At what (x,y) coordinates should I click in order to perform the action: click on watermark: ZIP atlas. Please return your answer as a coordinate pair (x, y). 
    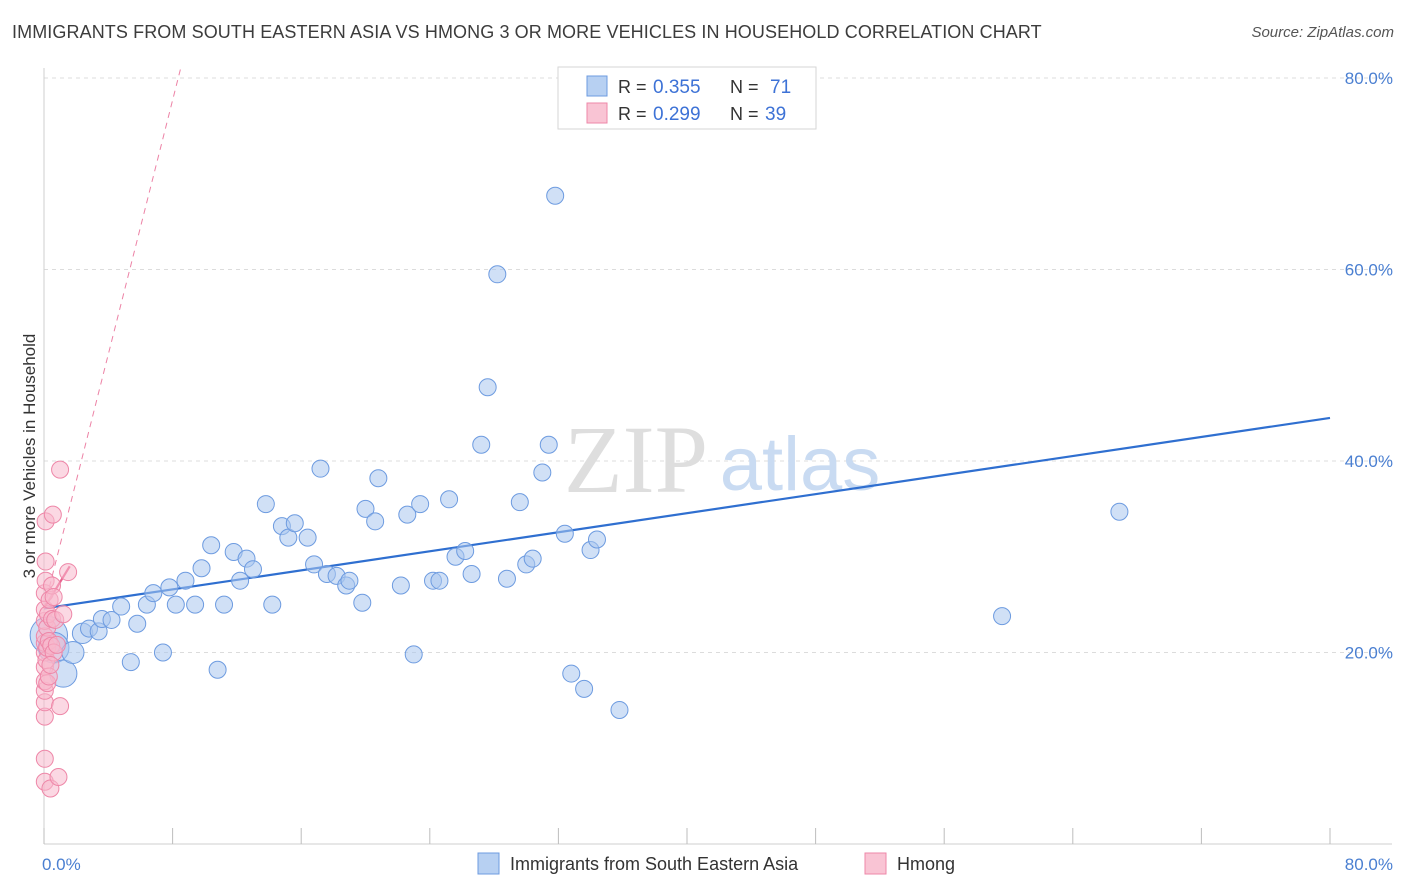
    Looking at the image, I should click on (722, 459).